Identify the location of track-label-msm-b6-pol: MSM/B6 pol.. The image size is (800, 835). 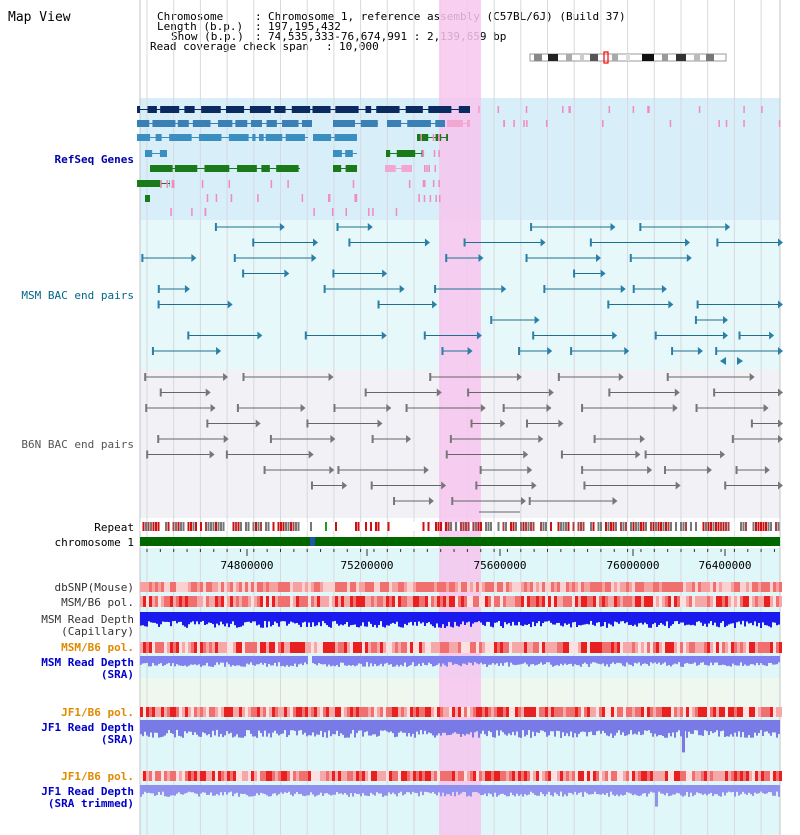
(97, 602).